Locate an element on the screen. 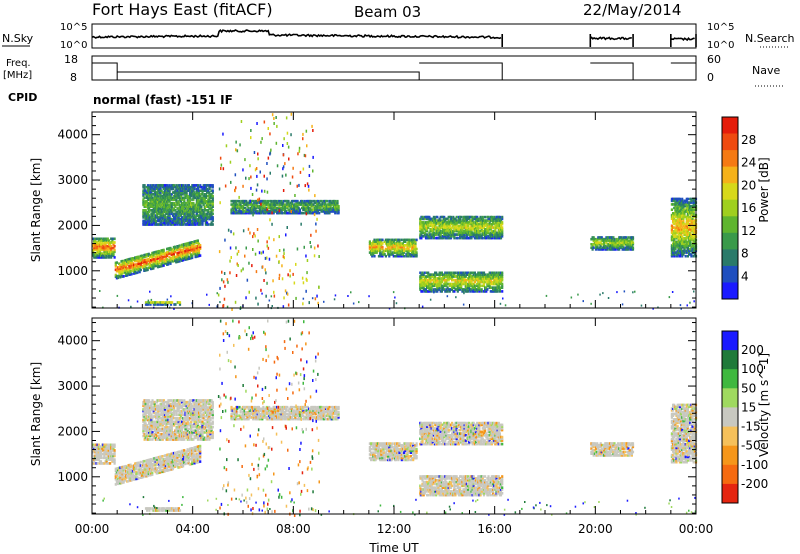  colorbar-cell is located at coordinates (730, 192).